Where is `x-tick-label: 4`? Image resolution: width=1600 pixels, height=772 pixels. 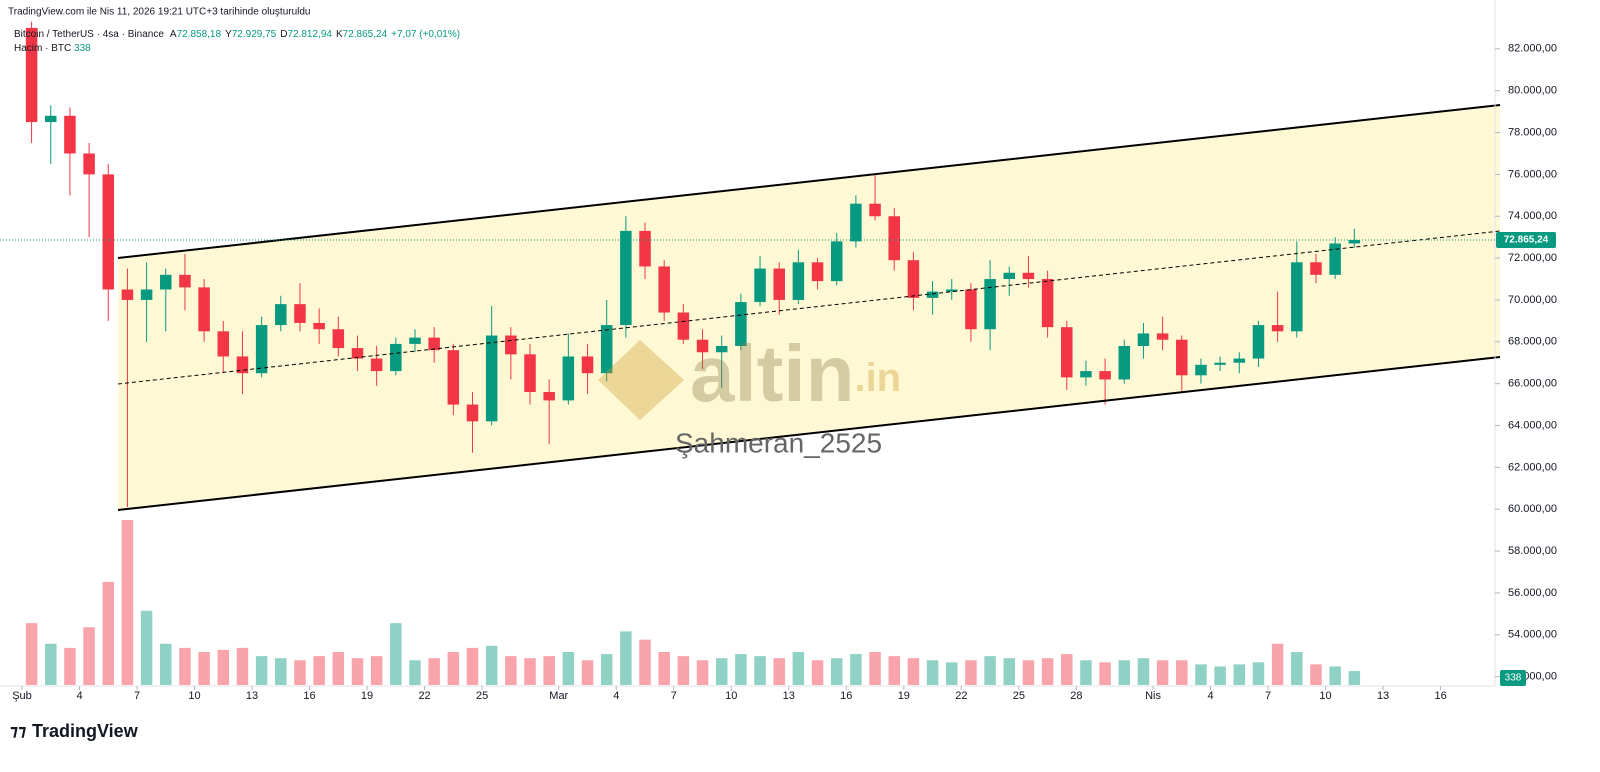 x-tick-label: 4 is located at coordinates (616, 696).